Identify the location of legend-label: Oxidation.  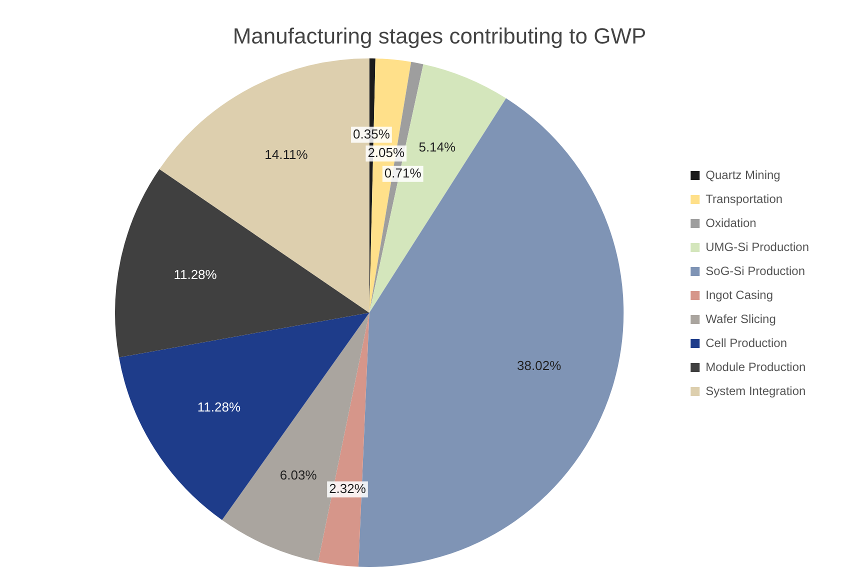
(731, 223).